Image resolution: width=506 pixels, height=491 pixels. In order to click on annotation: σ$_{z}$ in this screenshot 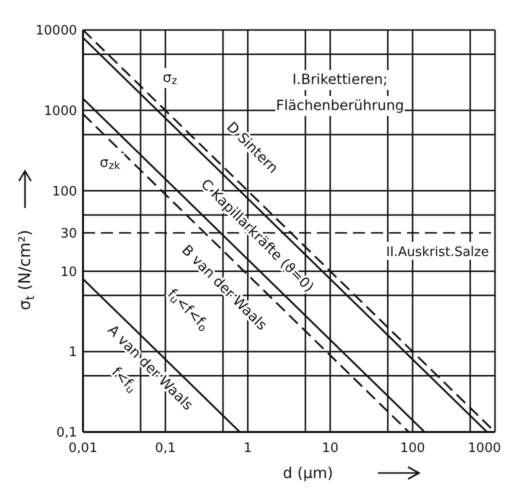, I will do `click(170, 79)`.